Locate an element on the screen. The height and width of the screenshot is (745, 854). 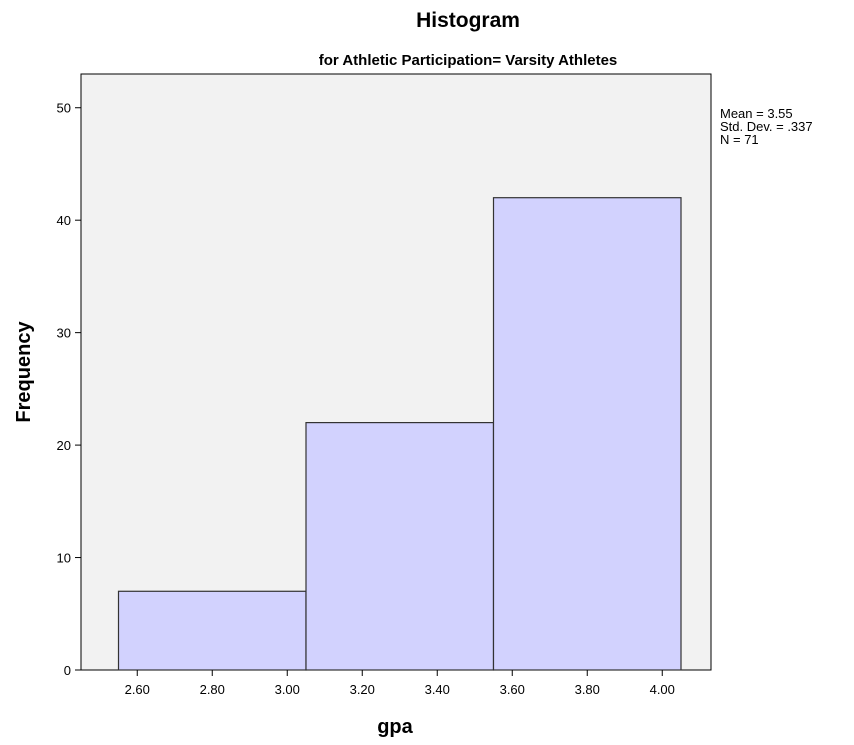
x-tick-label-6: 3.80 is located at coordinates (587, 689).